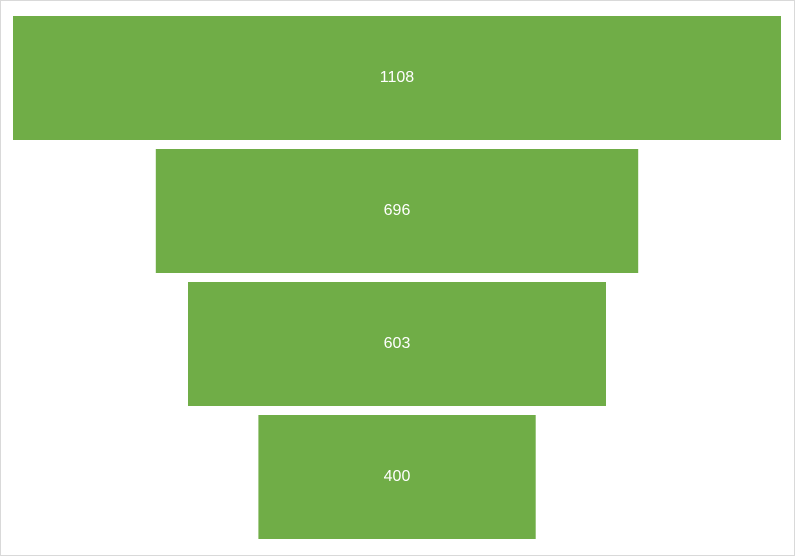 The width and height of the screenshot is (795, 556). I want to click on funnel-bar-2-label: 696, so click(397, 210).